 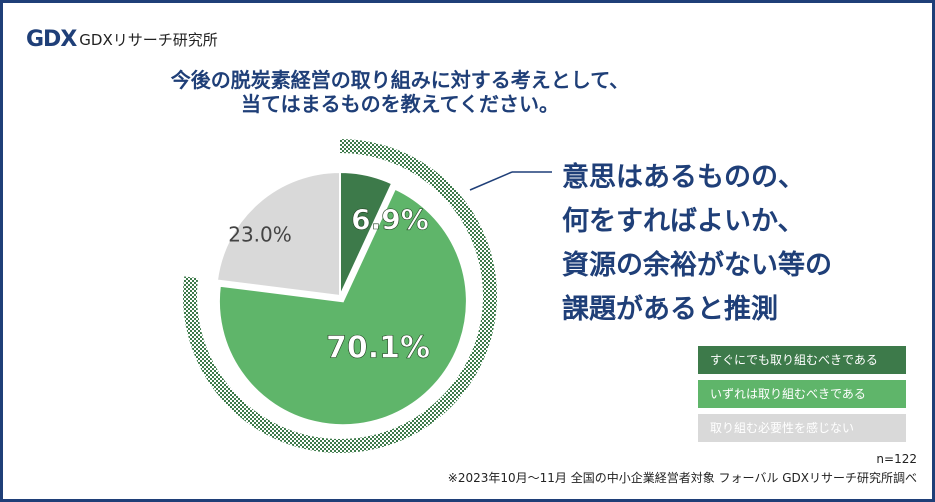 What do you see at coordinates (390, 219) in the screenshot?
I see `data-label-slice-immediate: 6.9%` at bounding box center [390, 219].